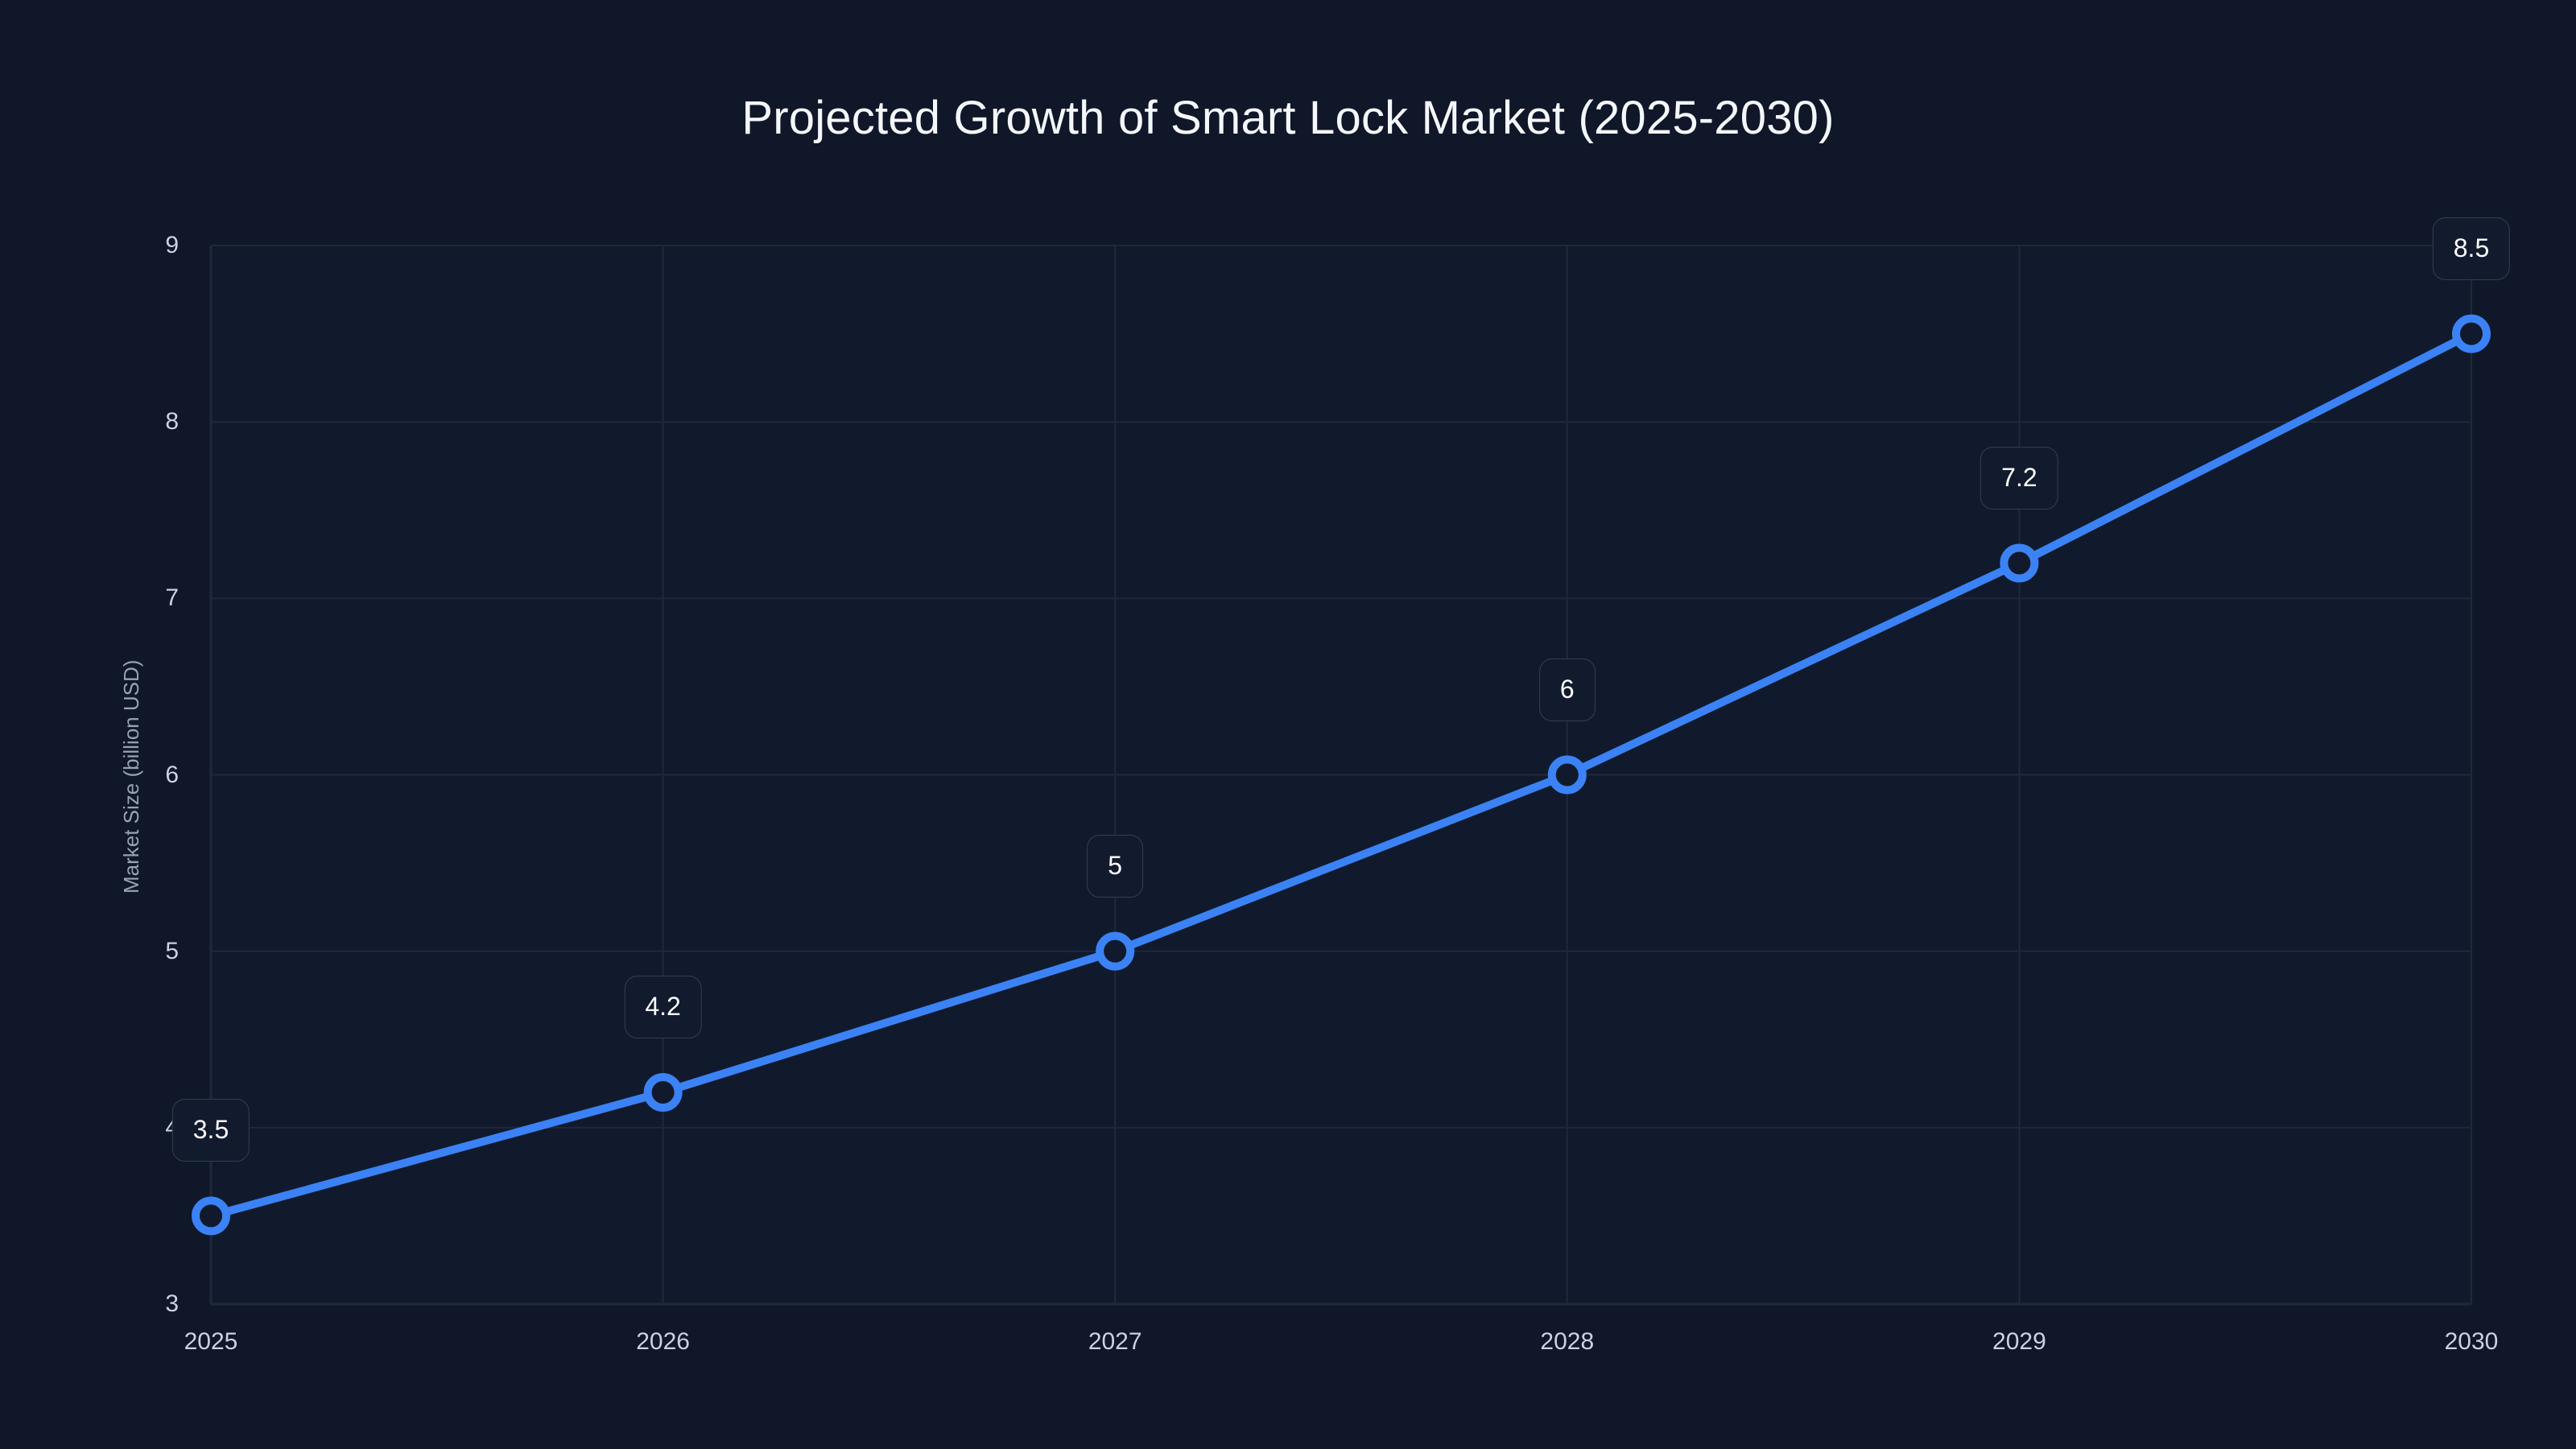 The height and width of the screenshot is (1449, 2576). I want to click on data-point-value-label: 6, so click(1567, 689).